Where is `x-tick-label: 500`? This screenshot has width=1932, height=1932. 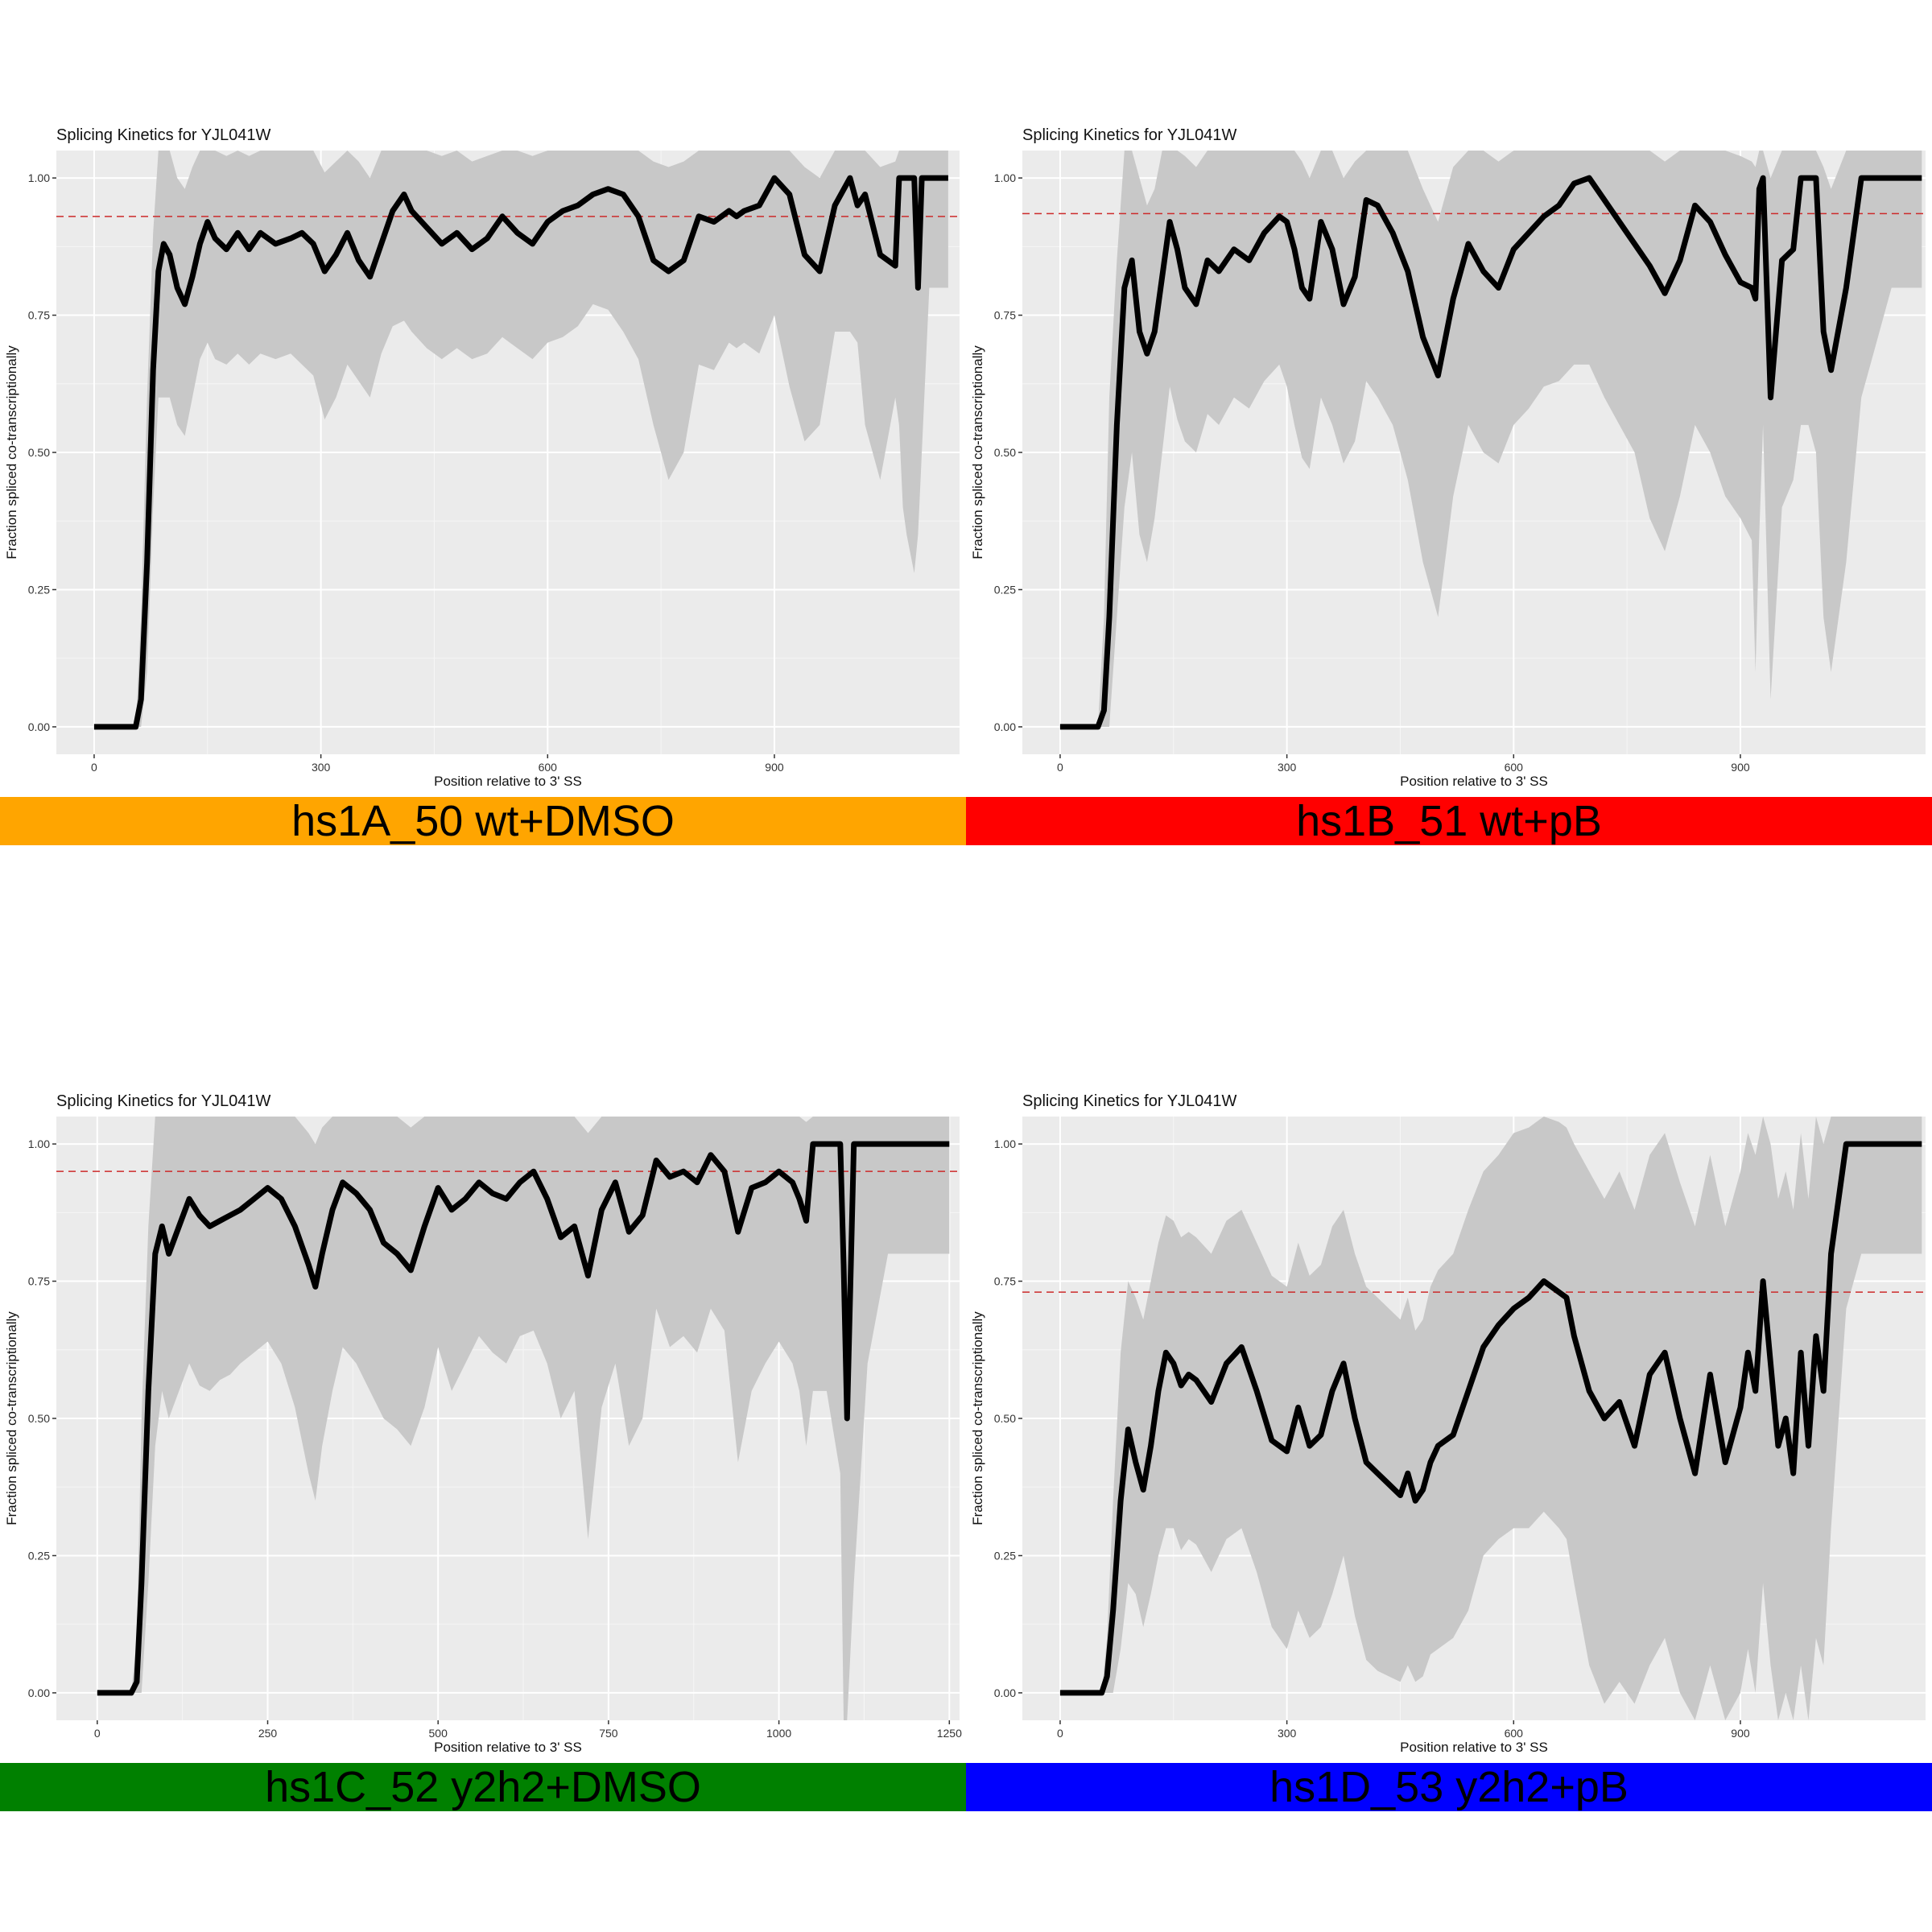 x-tick-label: 500 is located at coordinates (438, 1733).